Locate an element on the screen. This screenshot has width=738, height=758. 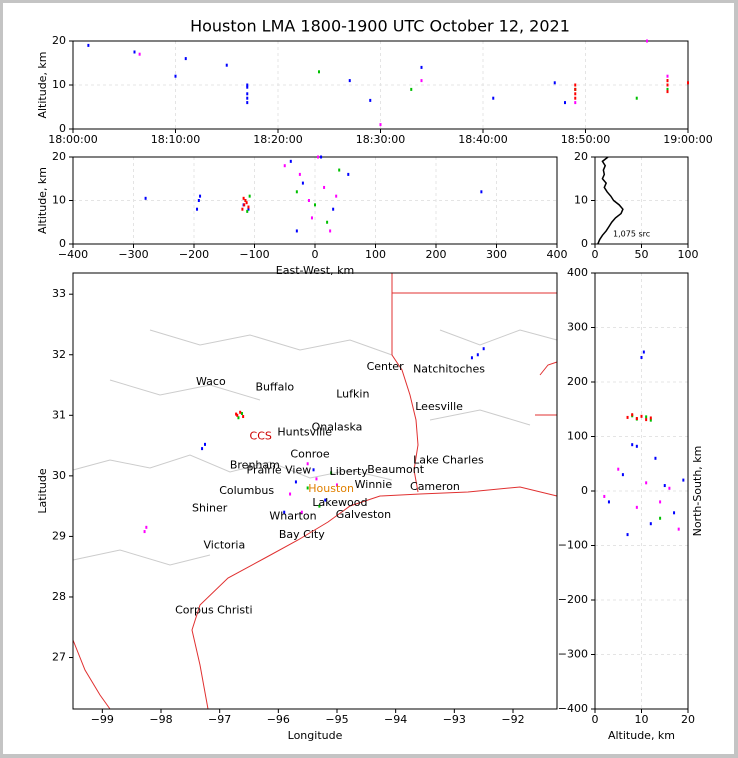
x-tick-label: 400 is located at coordinates (557, 254).